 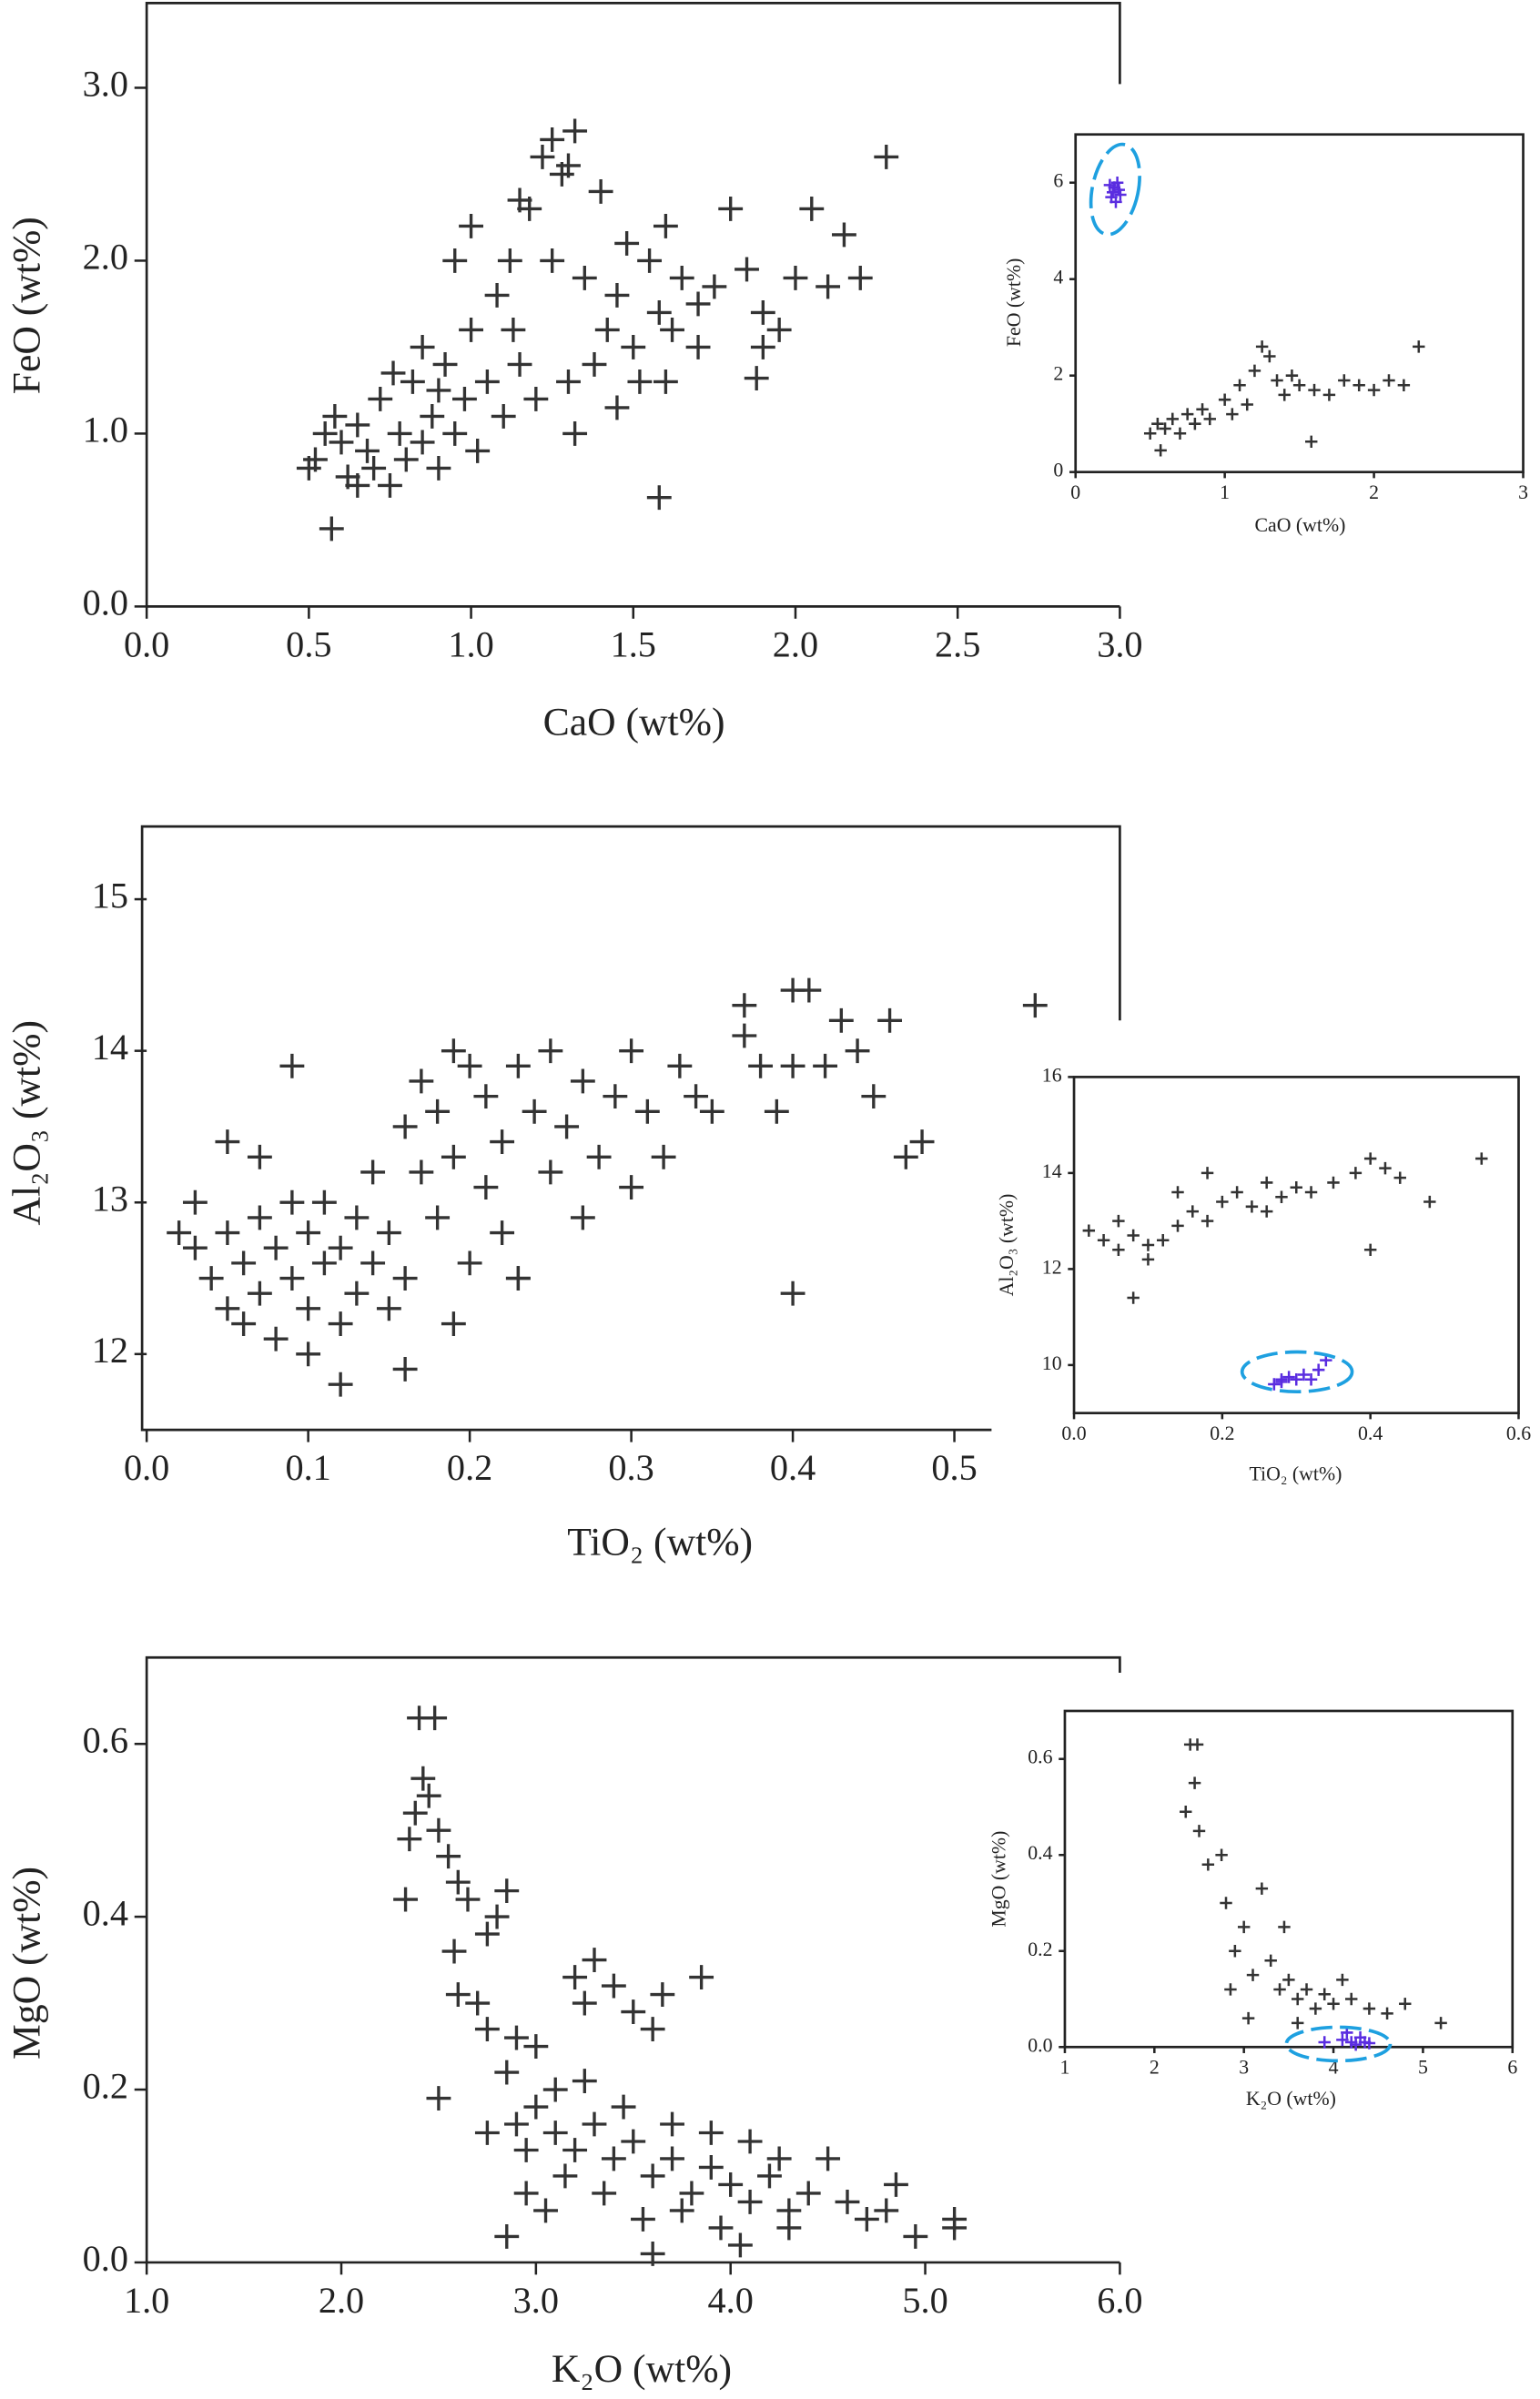 I want to click on y-tick-label: 0, so click(x=1058, y=470).